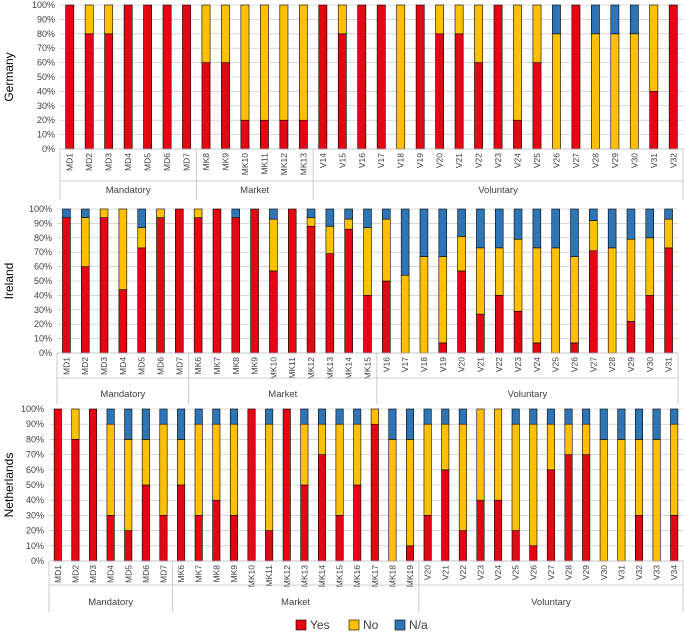 This screenshot has height=637, width=685. What do you see at coordinates (392, 576) in the screenshot?
I see `x-tick-label: MK18` at bounding box center [392, 576].